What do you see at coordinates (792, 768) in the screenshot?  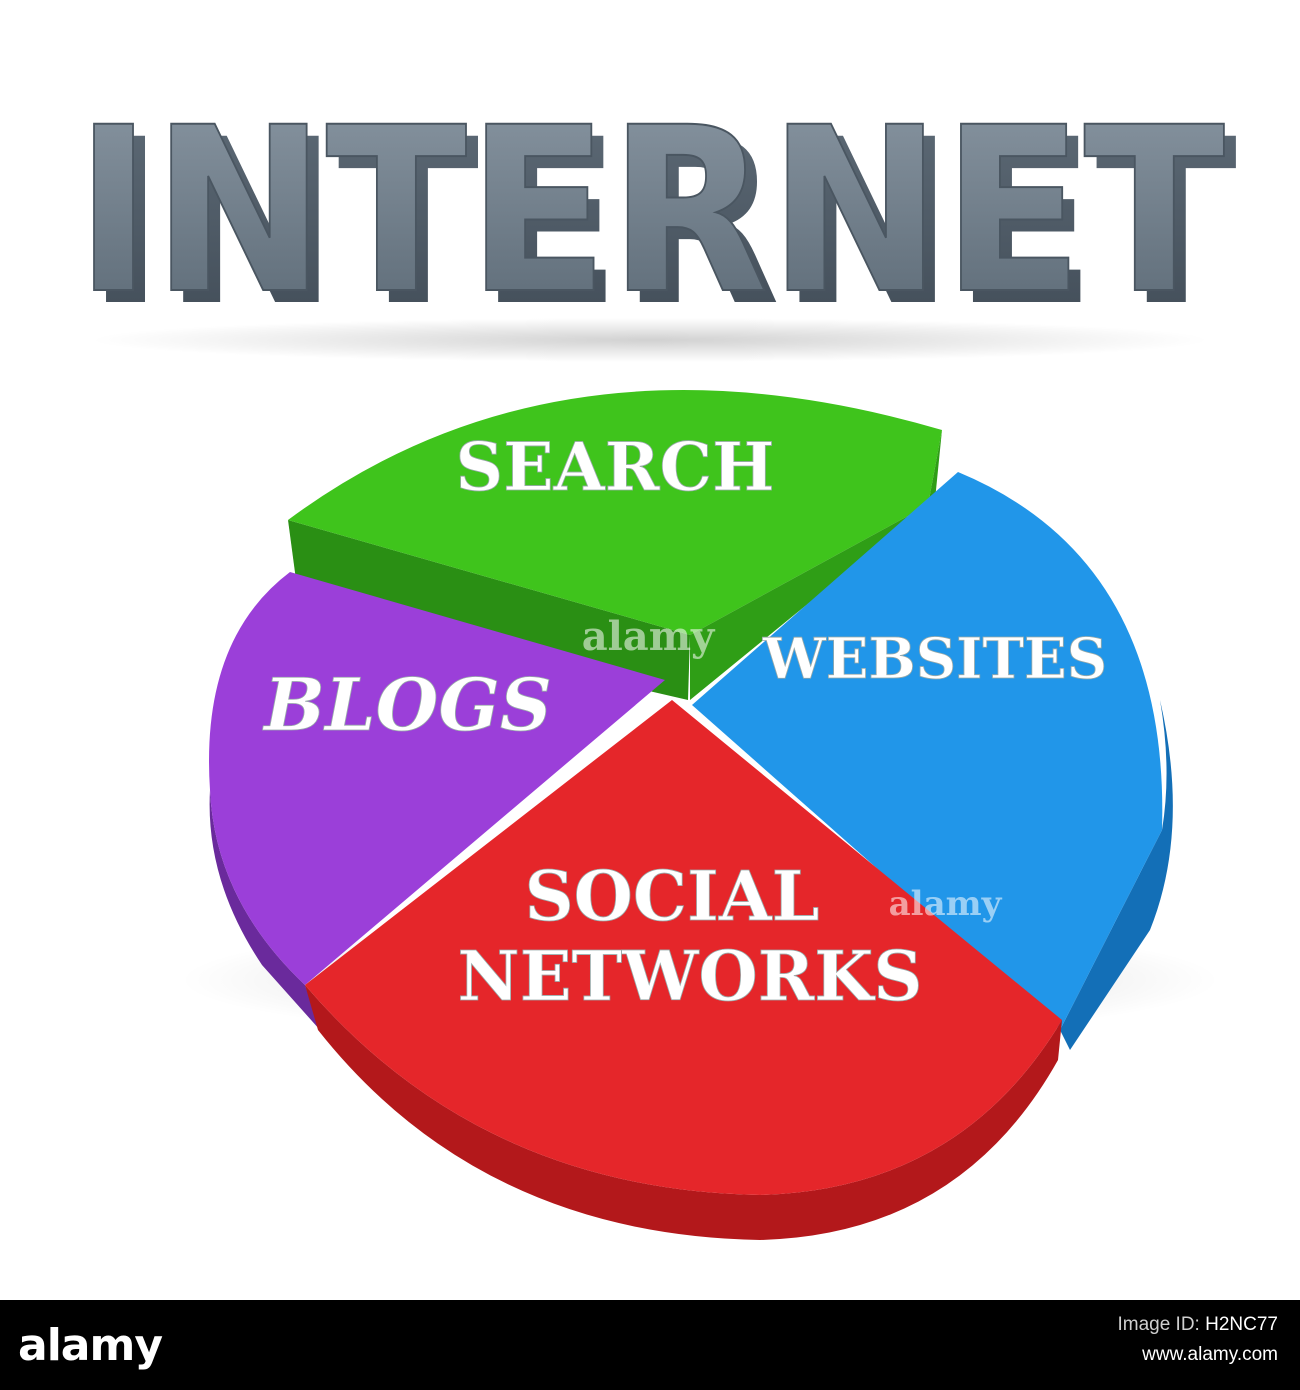 I see `watermarks: alamy alamy` at bounding box center [792, 768].